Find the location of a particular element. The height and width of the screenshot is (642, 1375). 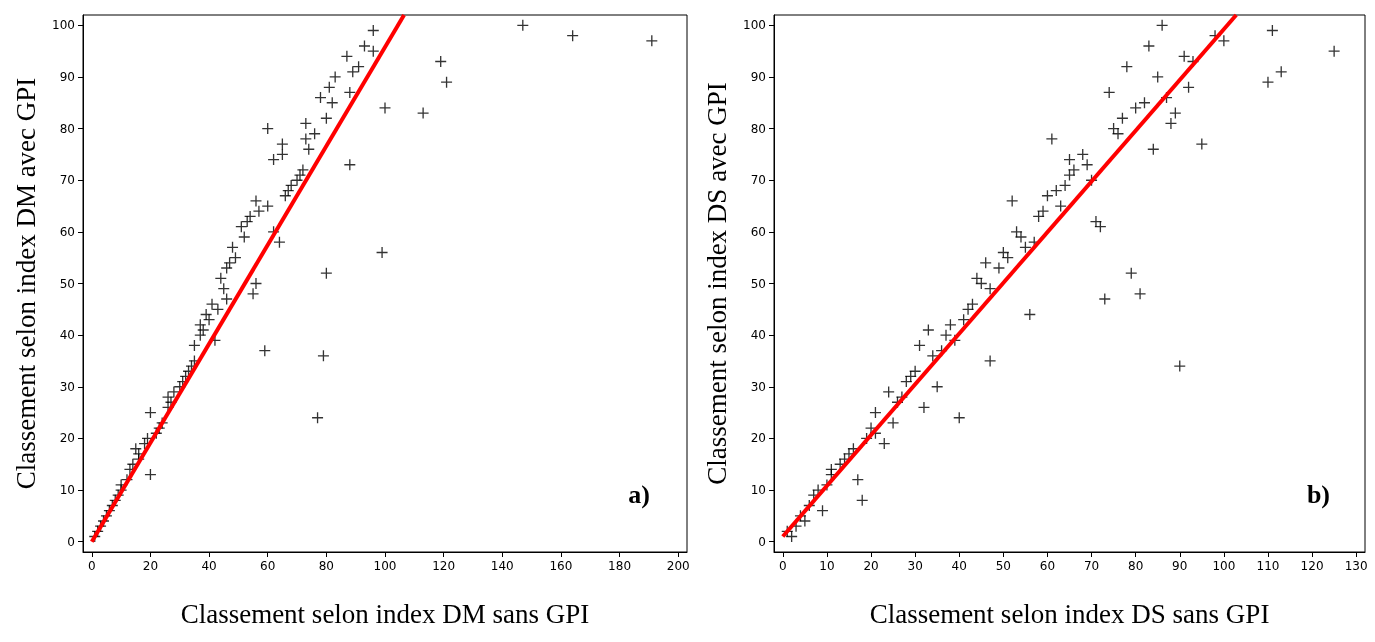

x-tick-label: 30 is located at coordinates (915, 566).